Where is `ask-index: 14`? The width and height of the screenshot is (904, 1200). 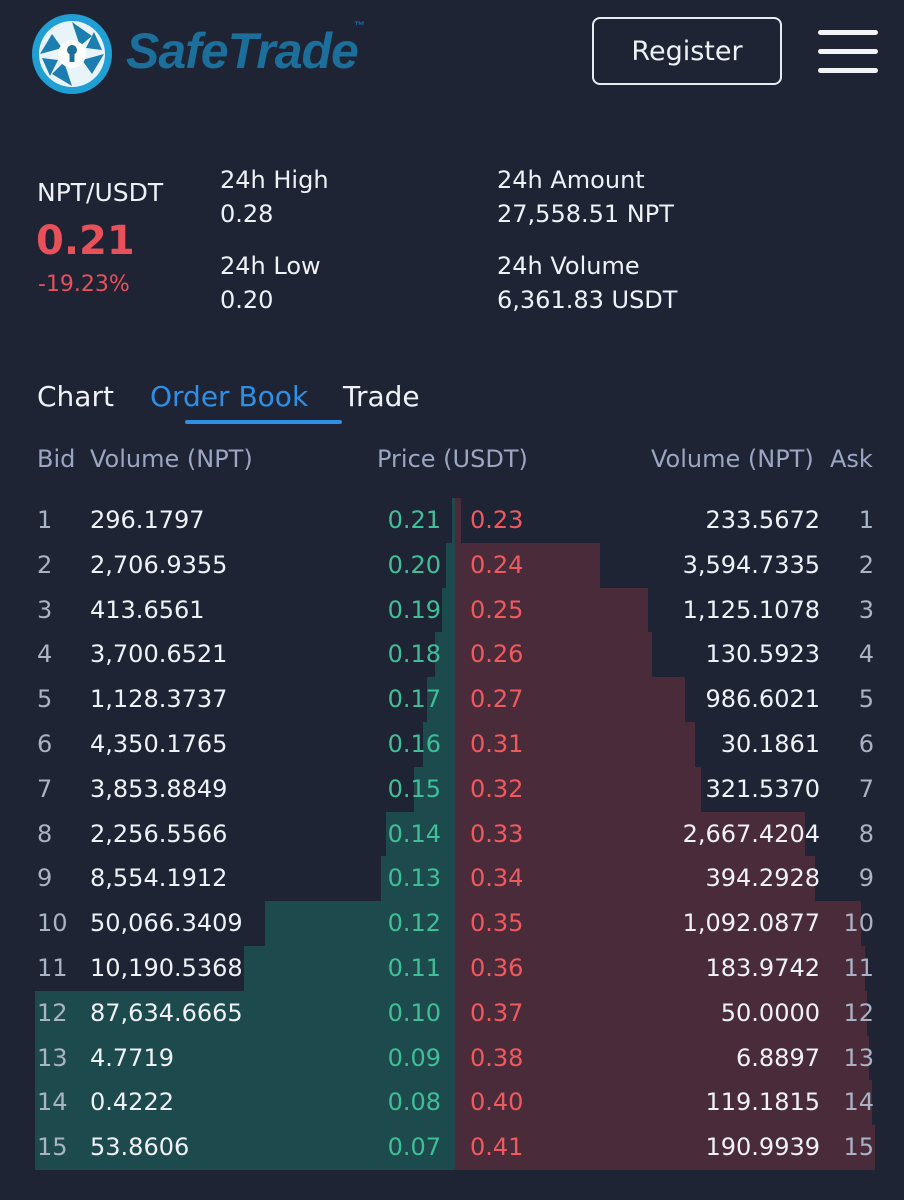 ask-index: 14 is located at coordinates (858, 1102).